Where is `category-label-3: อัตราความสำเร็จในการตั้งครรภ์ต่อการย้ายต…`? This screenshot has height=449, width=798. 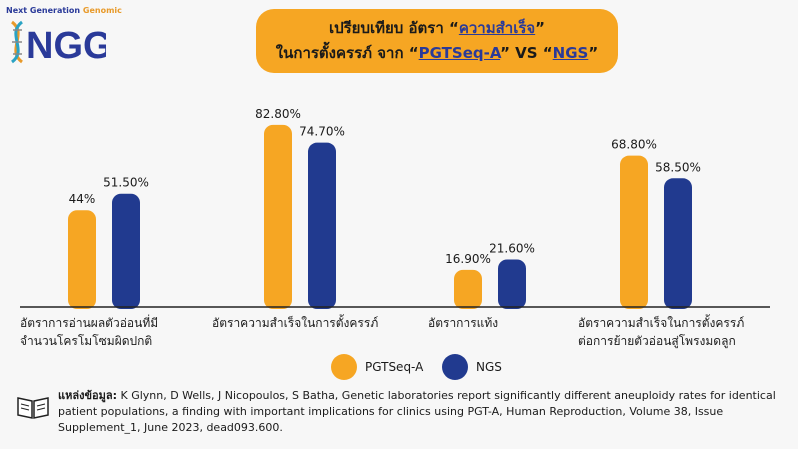
category-label-3: อัตราความสำเร็จในการตั้งครรภ์ต่อการย้ายต… is located at coordinates (661, 332).